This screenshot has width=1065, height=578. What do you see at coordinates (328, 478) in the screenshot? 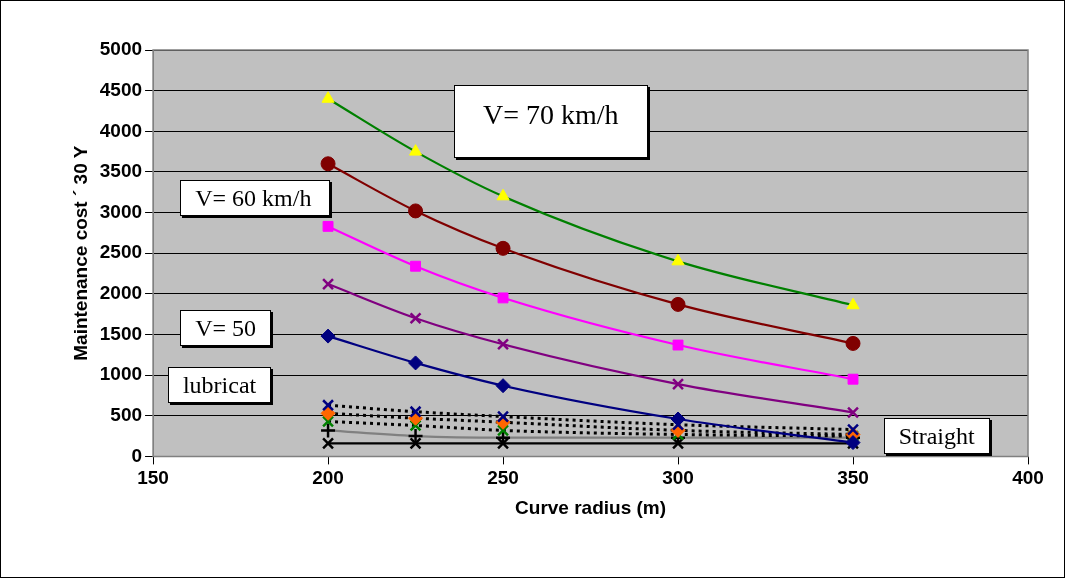
I see `x-tick-label: 200` at bounding box center [328, 478].